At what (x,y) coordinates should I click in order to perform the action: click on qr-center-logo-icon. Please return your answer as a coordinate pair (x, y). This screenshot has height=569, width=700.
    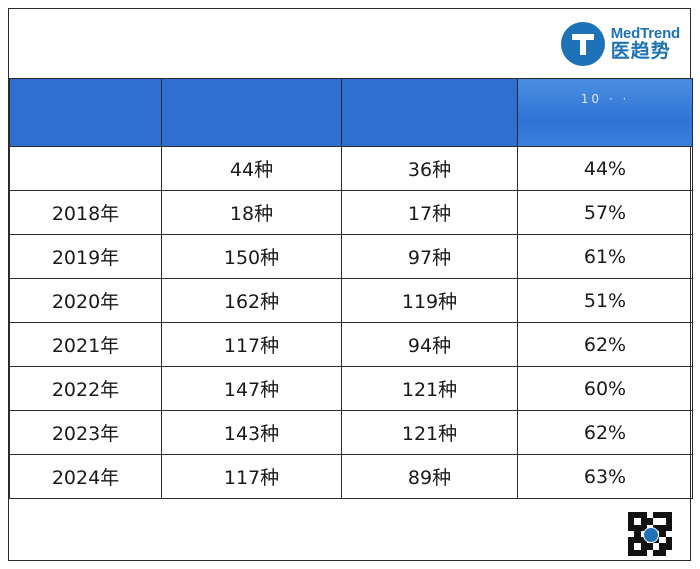
    Looking at the image, I should click on (651, 535).